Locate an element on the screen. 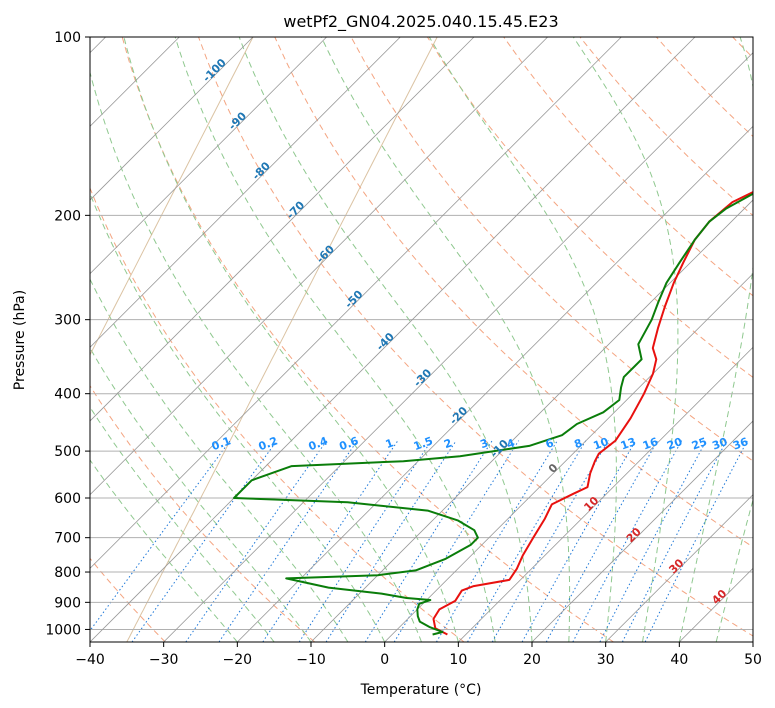  mixing-ratio-label: 0.6 is located at coordinates (349, 443).